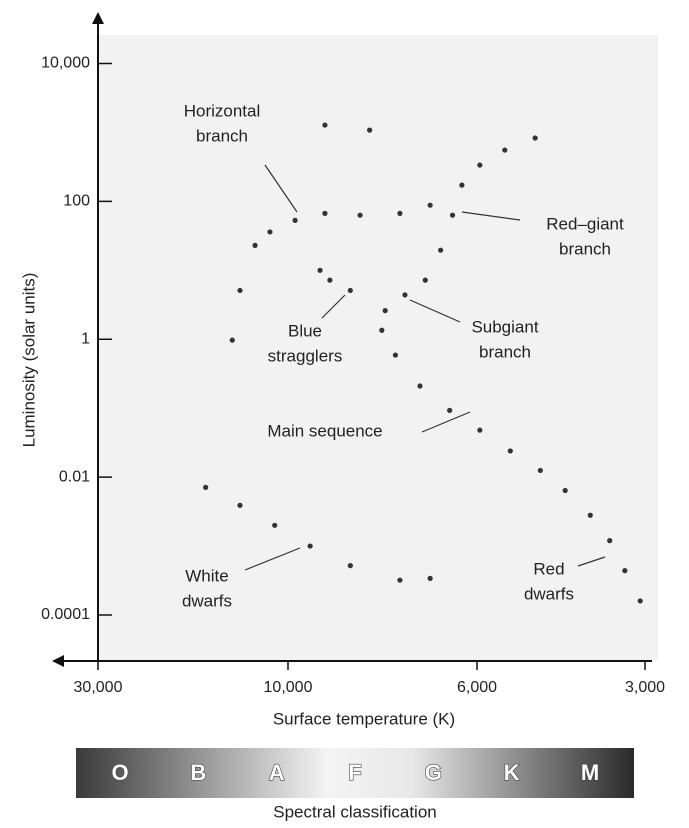 This screenshot has height=828, width=689. I want to click on spectral-class: K, so click(512, 772).